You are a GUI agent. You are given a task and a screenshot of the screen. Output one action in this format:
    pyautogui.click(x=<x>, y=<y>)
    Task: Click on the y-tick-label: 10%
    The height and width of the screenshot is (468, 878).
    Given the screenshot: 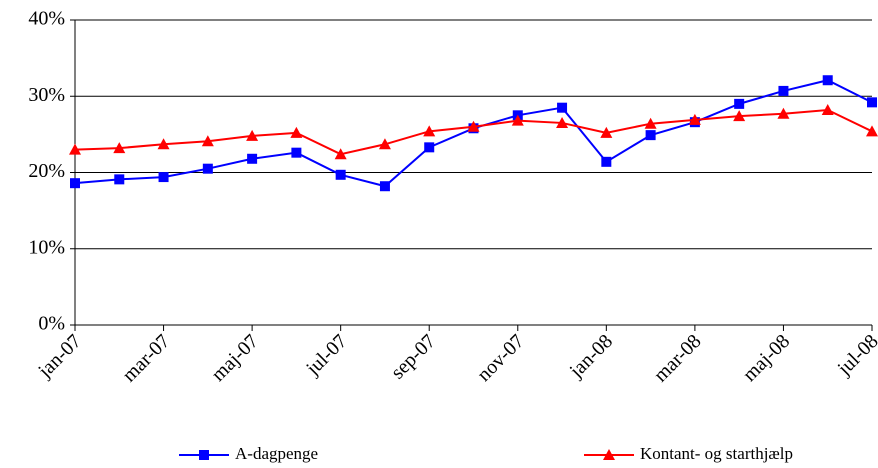 What is the action you would take?
    pyautogui.click(x=46, y=247)
    